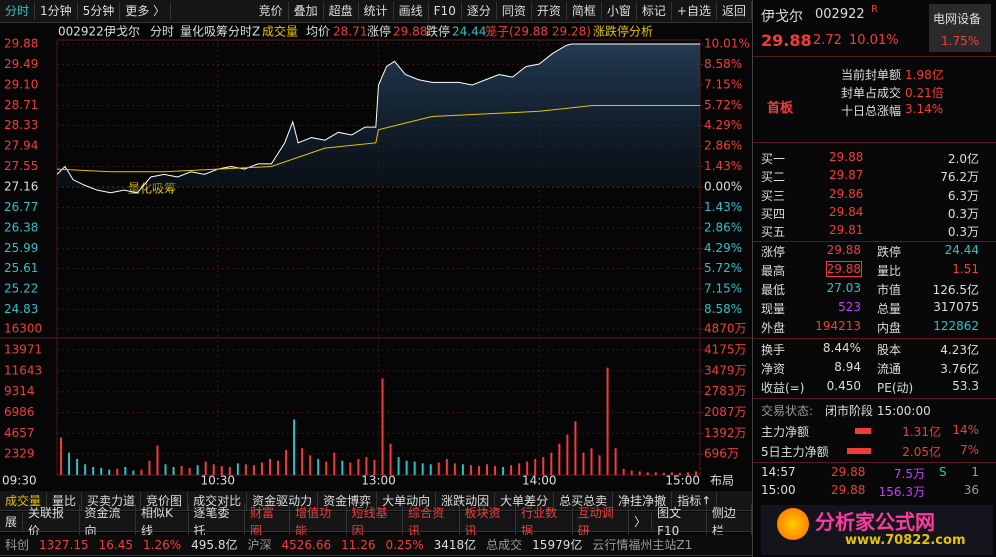  What do you see at coordinates (65, 500) in the screenshot?
I see `tab: 量比` at bounding box center [65, 500].